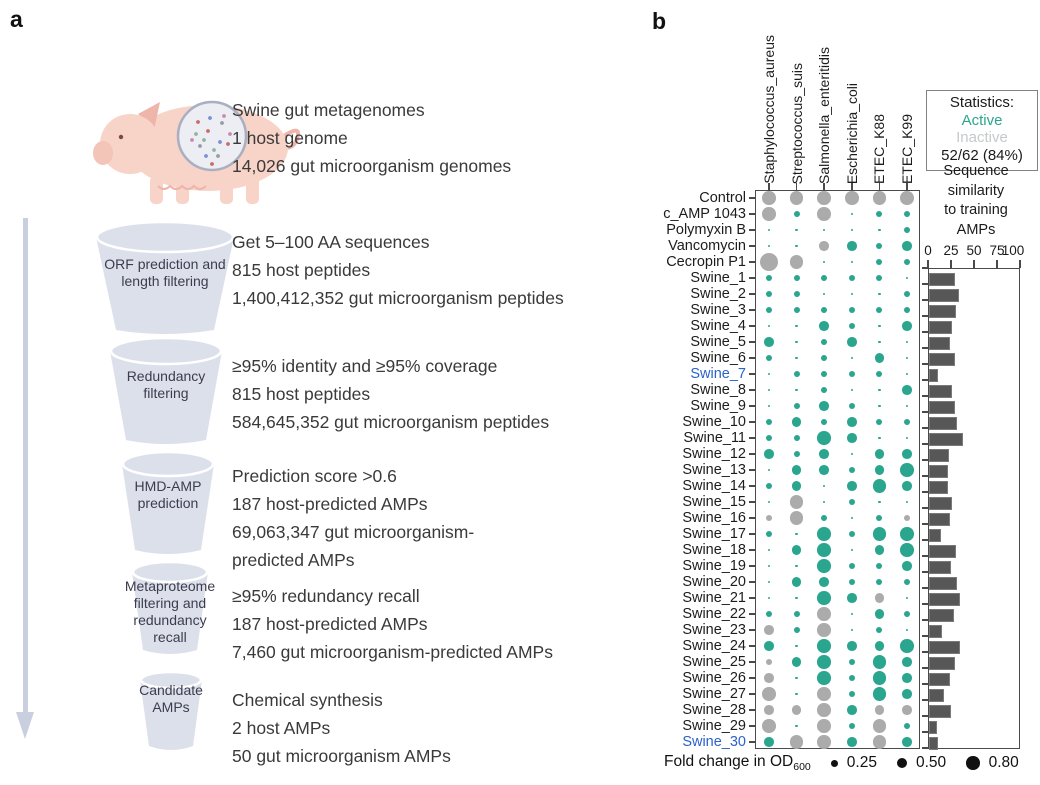  What do you see at coordinates (976, 171) in the screenshot?
I see `bar-axis-title-line: Sequence` at bounding box center [976, 171].